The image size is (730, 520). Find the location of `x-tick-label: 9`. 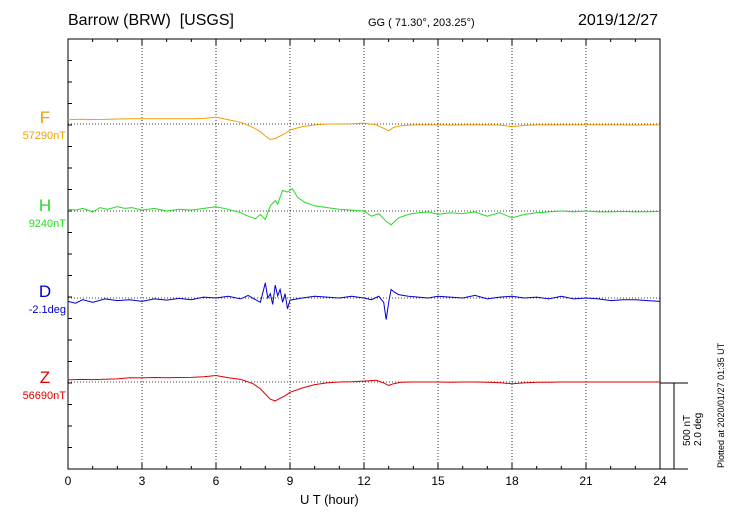

x-tick-label: 9 is located at coordinates (290, 481).